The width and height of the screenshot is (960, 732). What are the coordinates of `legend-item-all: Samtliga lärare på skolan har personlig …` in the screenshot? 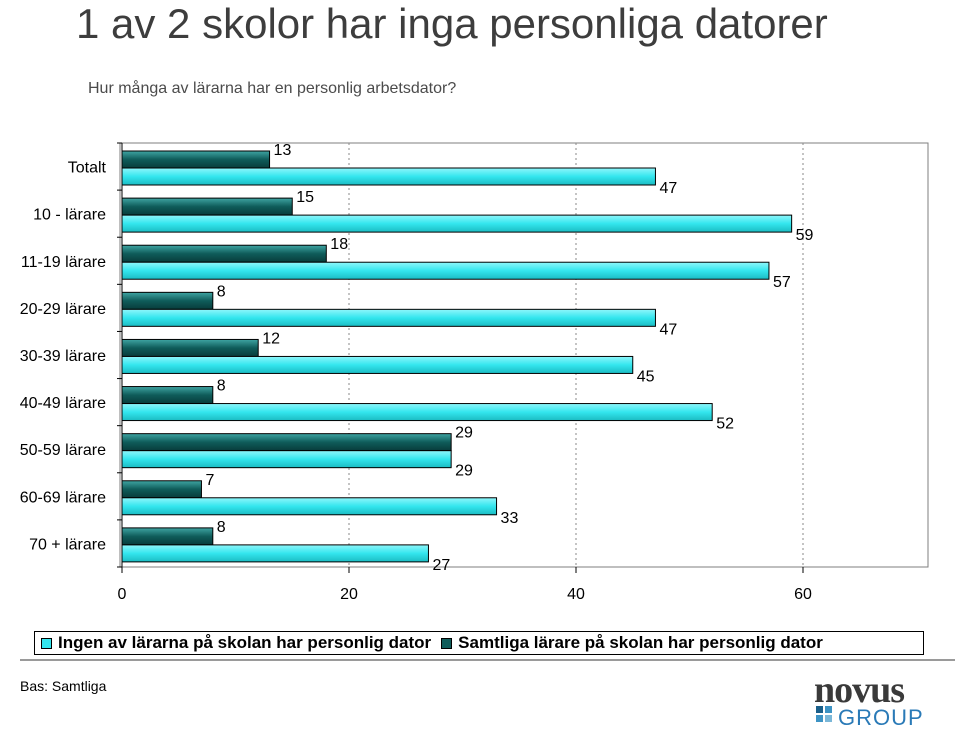 It's located at (632, 643).